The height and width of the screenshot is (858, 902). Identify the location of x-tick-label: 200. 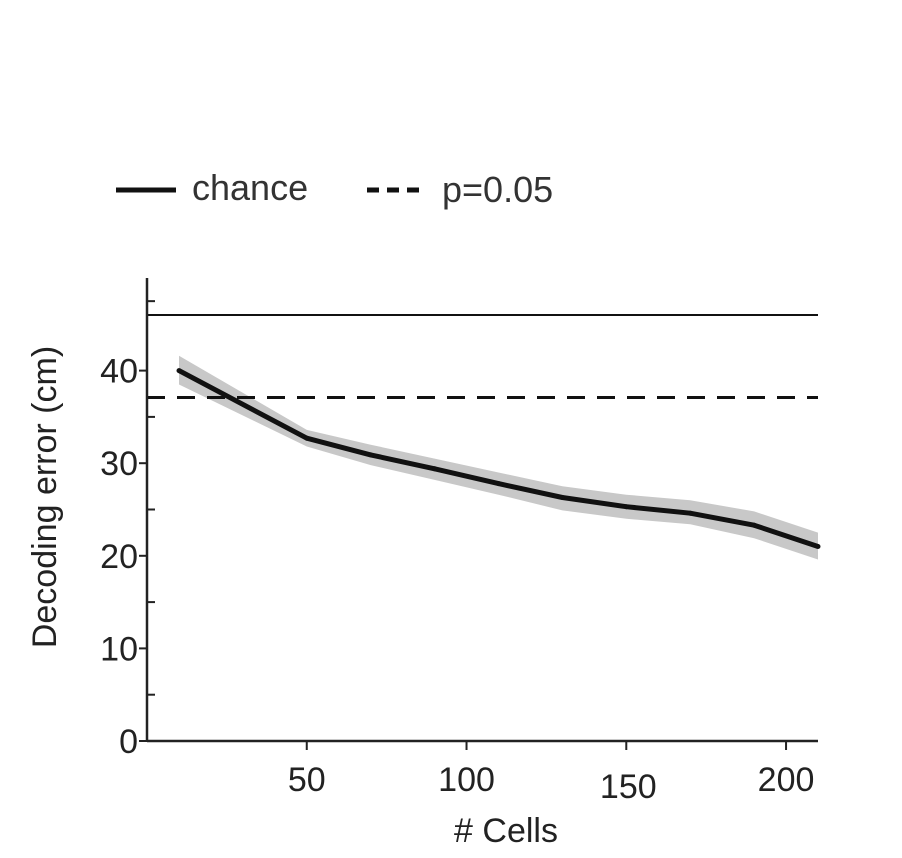
(786, 780).